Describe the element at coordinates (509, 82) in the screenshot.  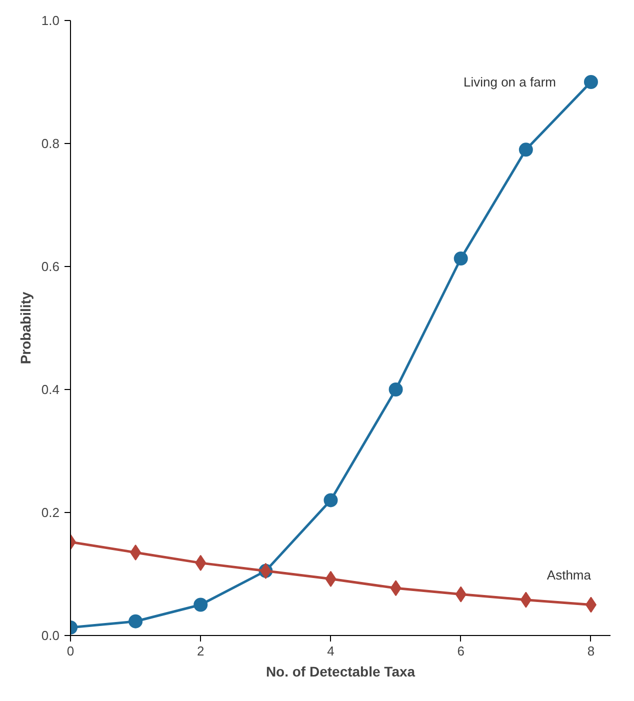
I see `series-label: Living on a farm` at that location.